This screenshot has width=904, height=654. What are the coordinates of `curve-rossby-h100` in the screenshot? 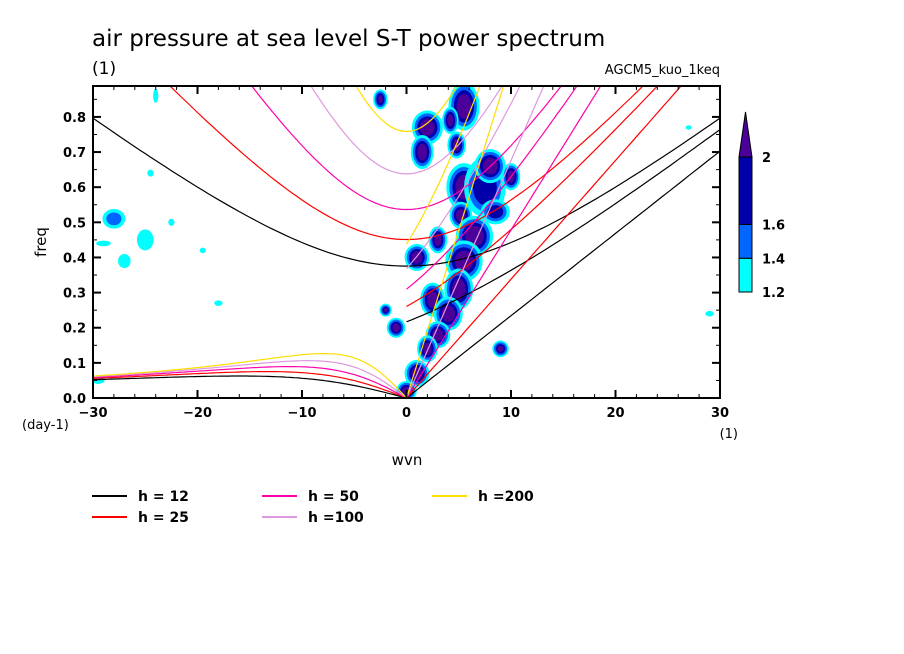 It's located at (250, 378).